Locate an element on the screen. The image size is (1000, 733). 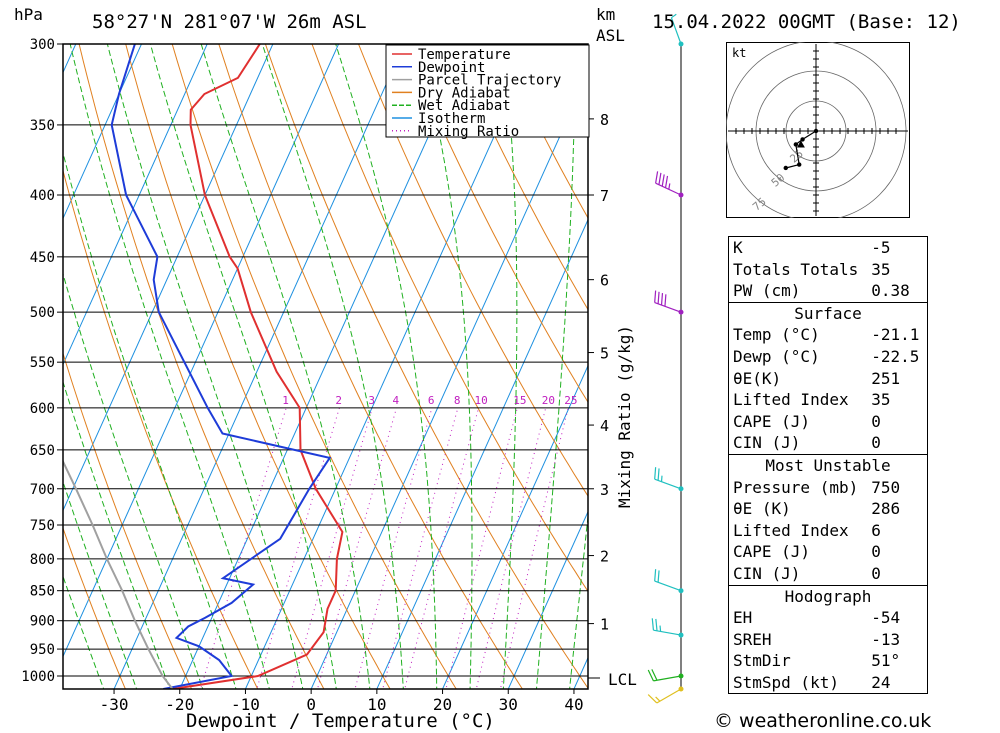
most-unstable-title: Most Unstable is located at coordinates (828, 465).